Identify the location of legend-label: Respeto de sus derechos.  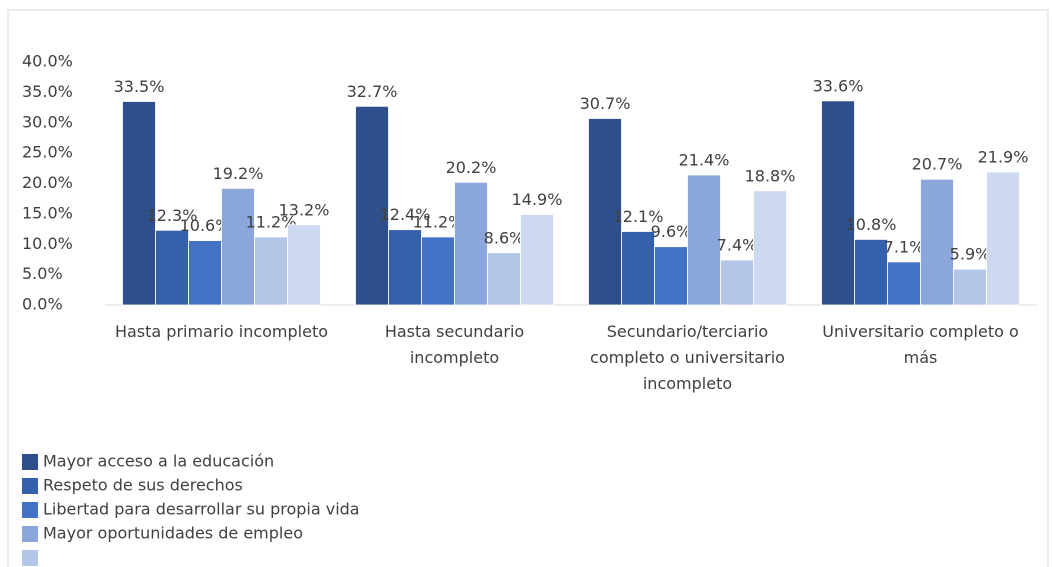
(143, 485).